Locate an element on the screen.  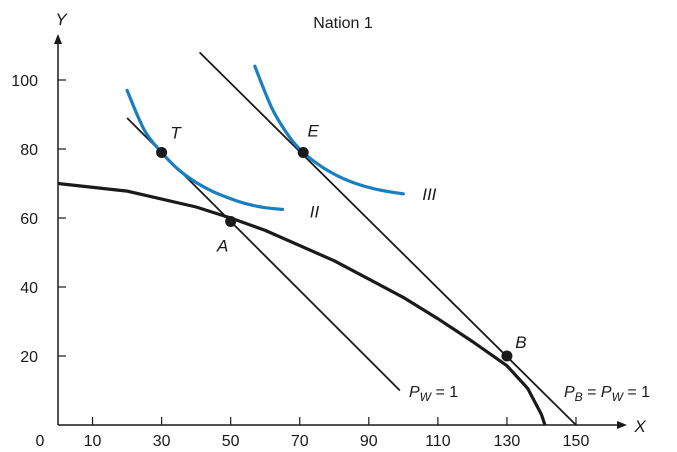
curve-label-ii: II is located at coordinates (315, 211).